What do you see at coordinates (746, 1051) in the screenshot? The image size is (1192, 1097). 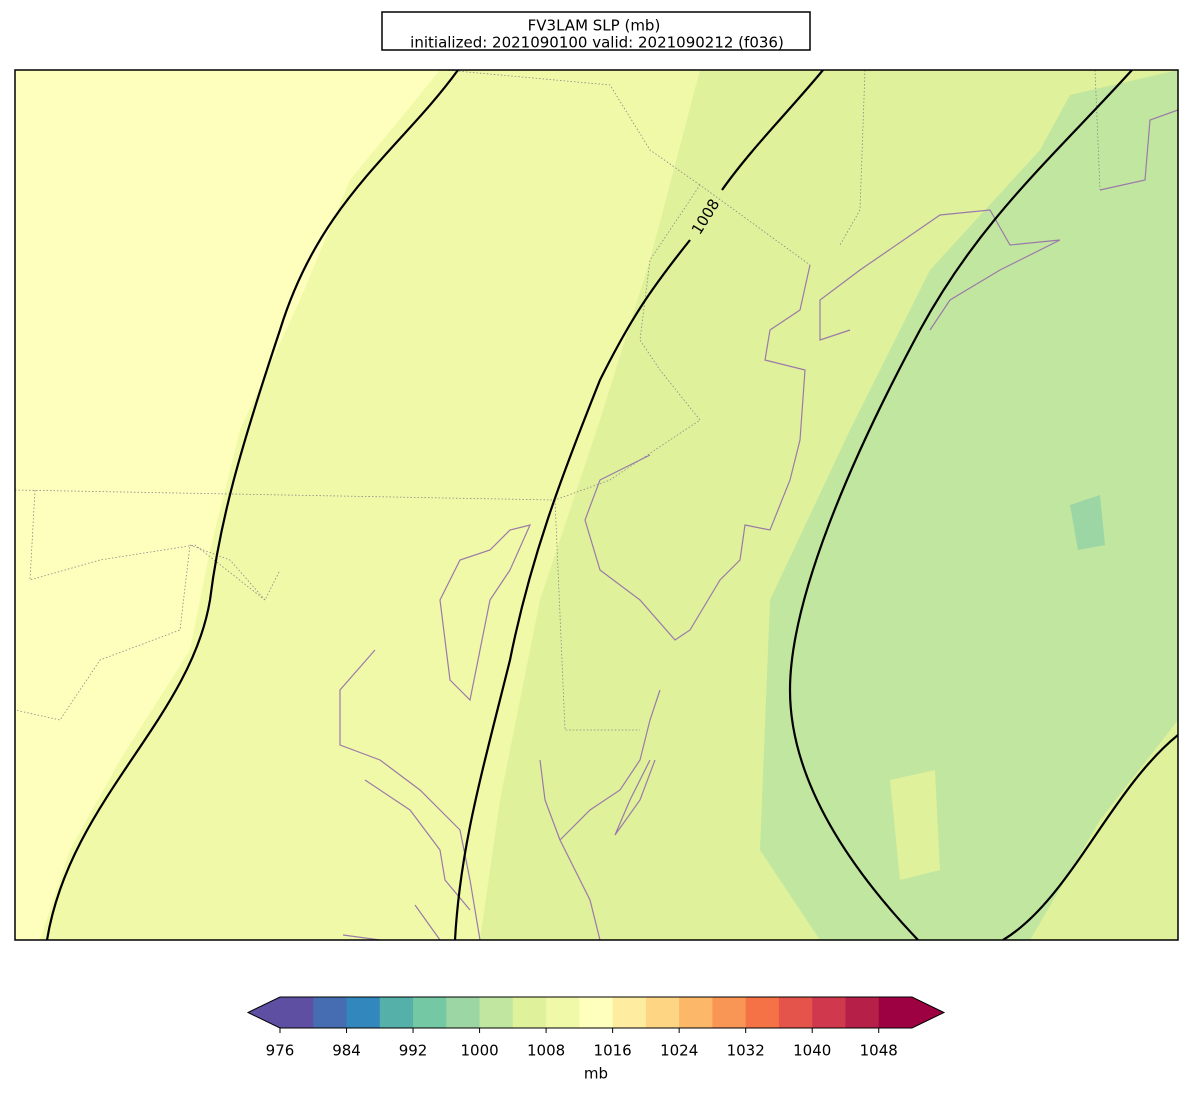 I see `colorbar-tick-label: 1032` at bounding box center [746, 1051].